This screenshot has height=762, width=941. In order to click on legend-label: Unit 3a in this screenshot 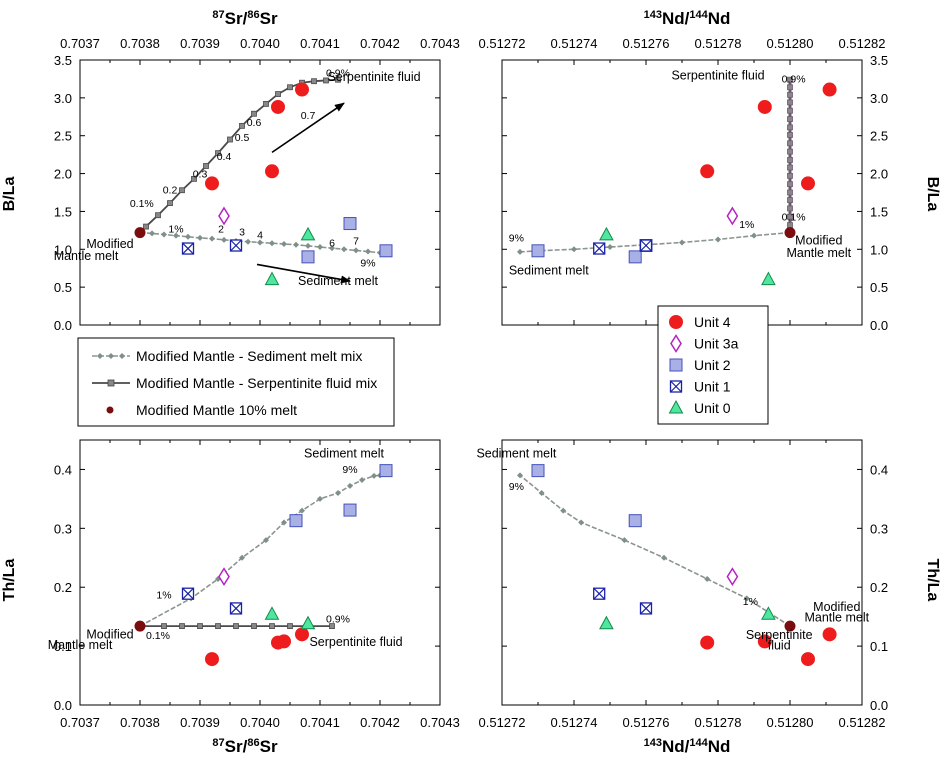, I will do `click(716, 344)`.